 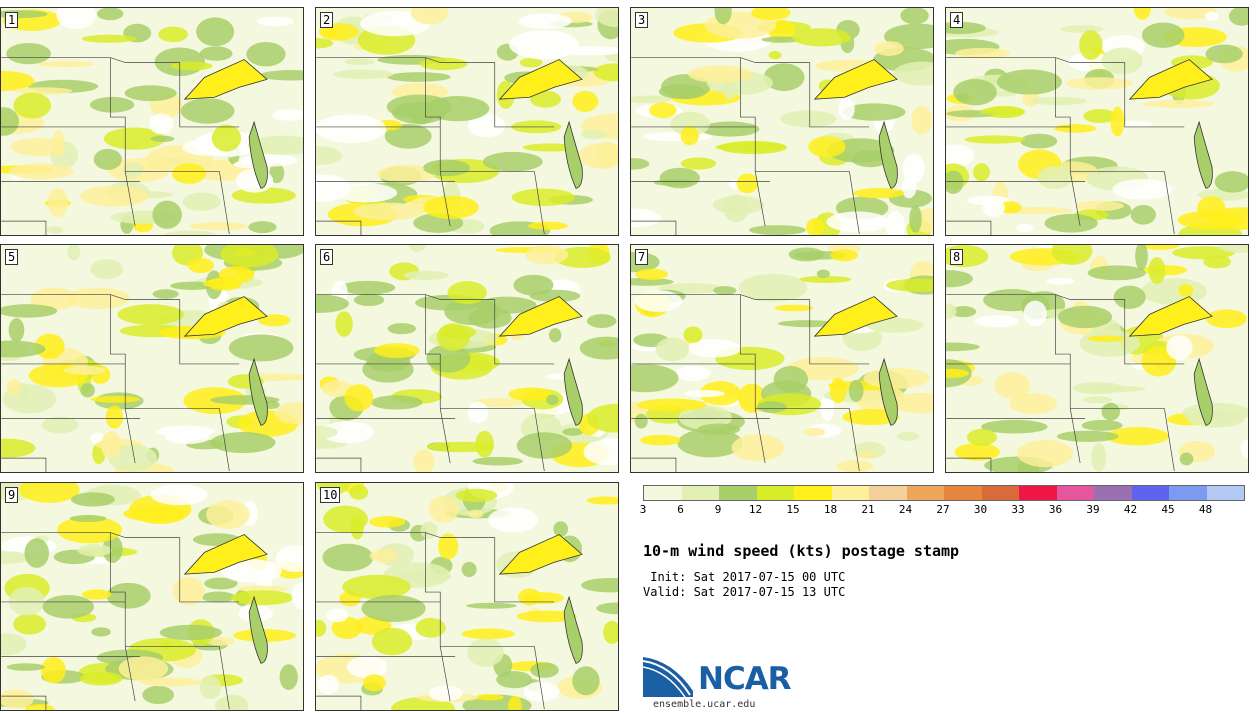 I want to click on valid-time: Valid: Sat 2017-07-15 13 UTC, so click(x=744, y=592).